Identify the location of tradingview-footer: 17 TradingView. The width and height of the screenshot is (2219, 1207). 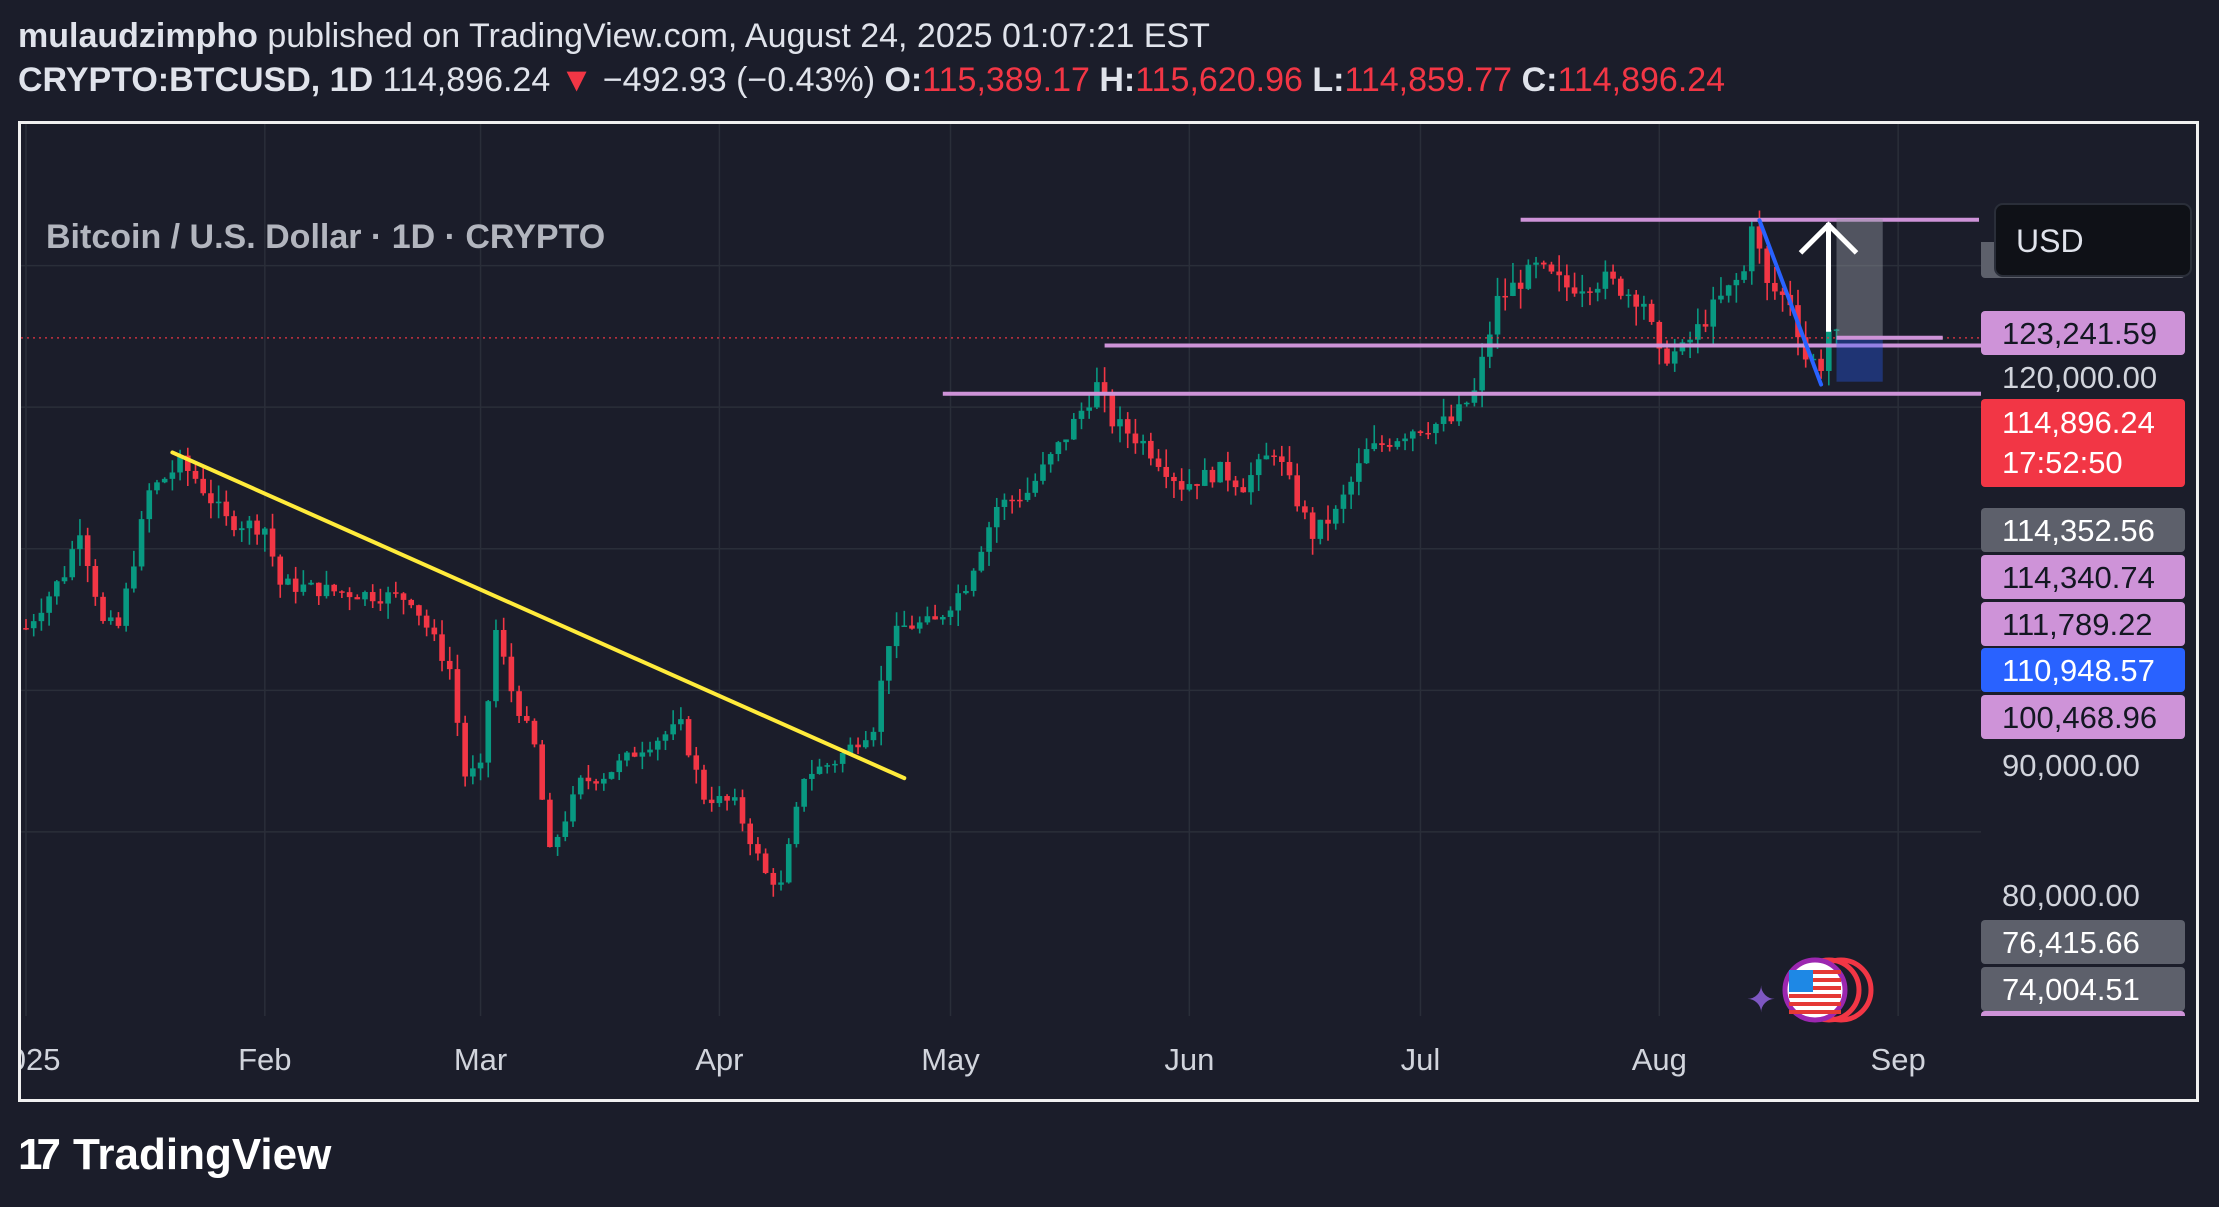
(174, 1155).